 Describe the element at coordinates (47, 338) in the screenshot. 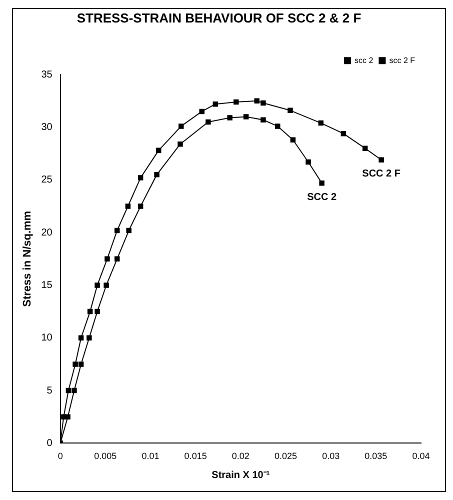

I see `y-tick-label: 10` at that location.